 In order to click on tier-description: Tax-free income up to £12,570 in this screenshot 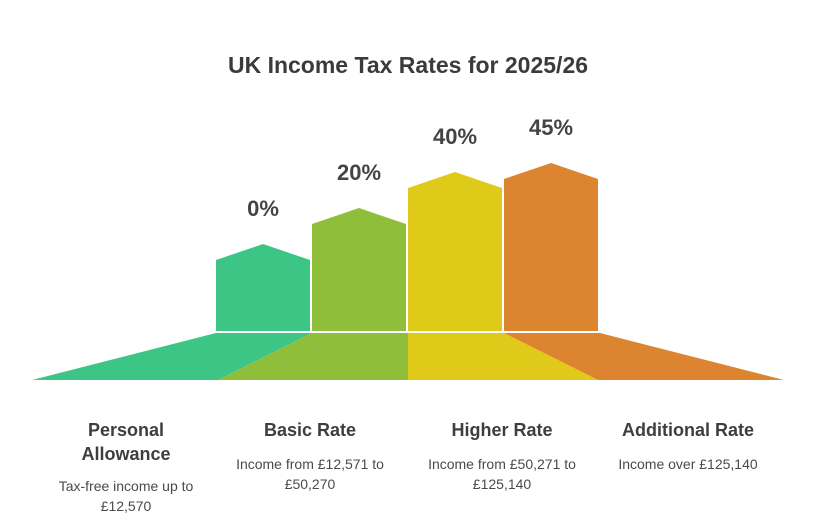, I will do `click(126, 496)`.